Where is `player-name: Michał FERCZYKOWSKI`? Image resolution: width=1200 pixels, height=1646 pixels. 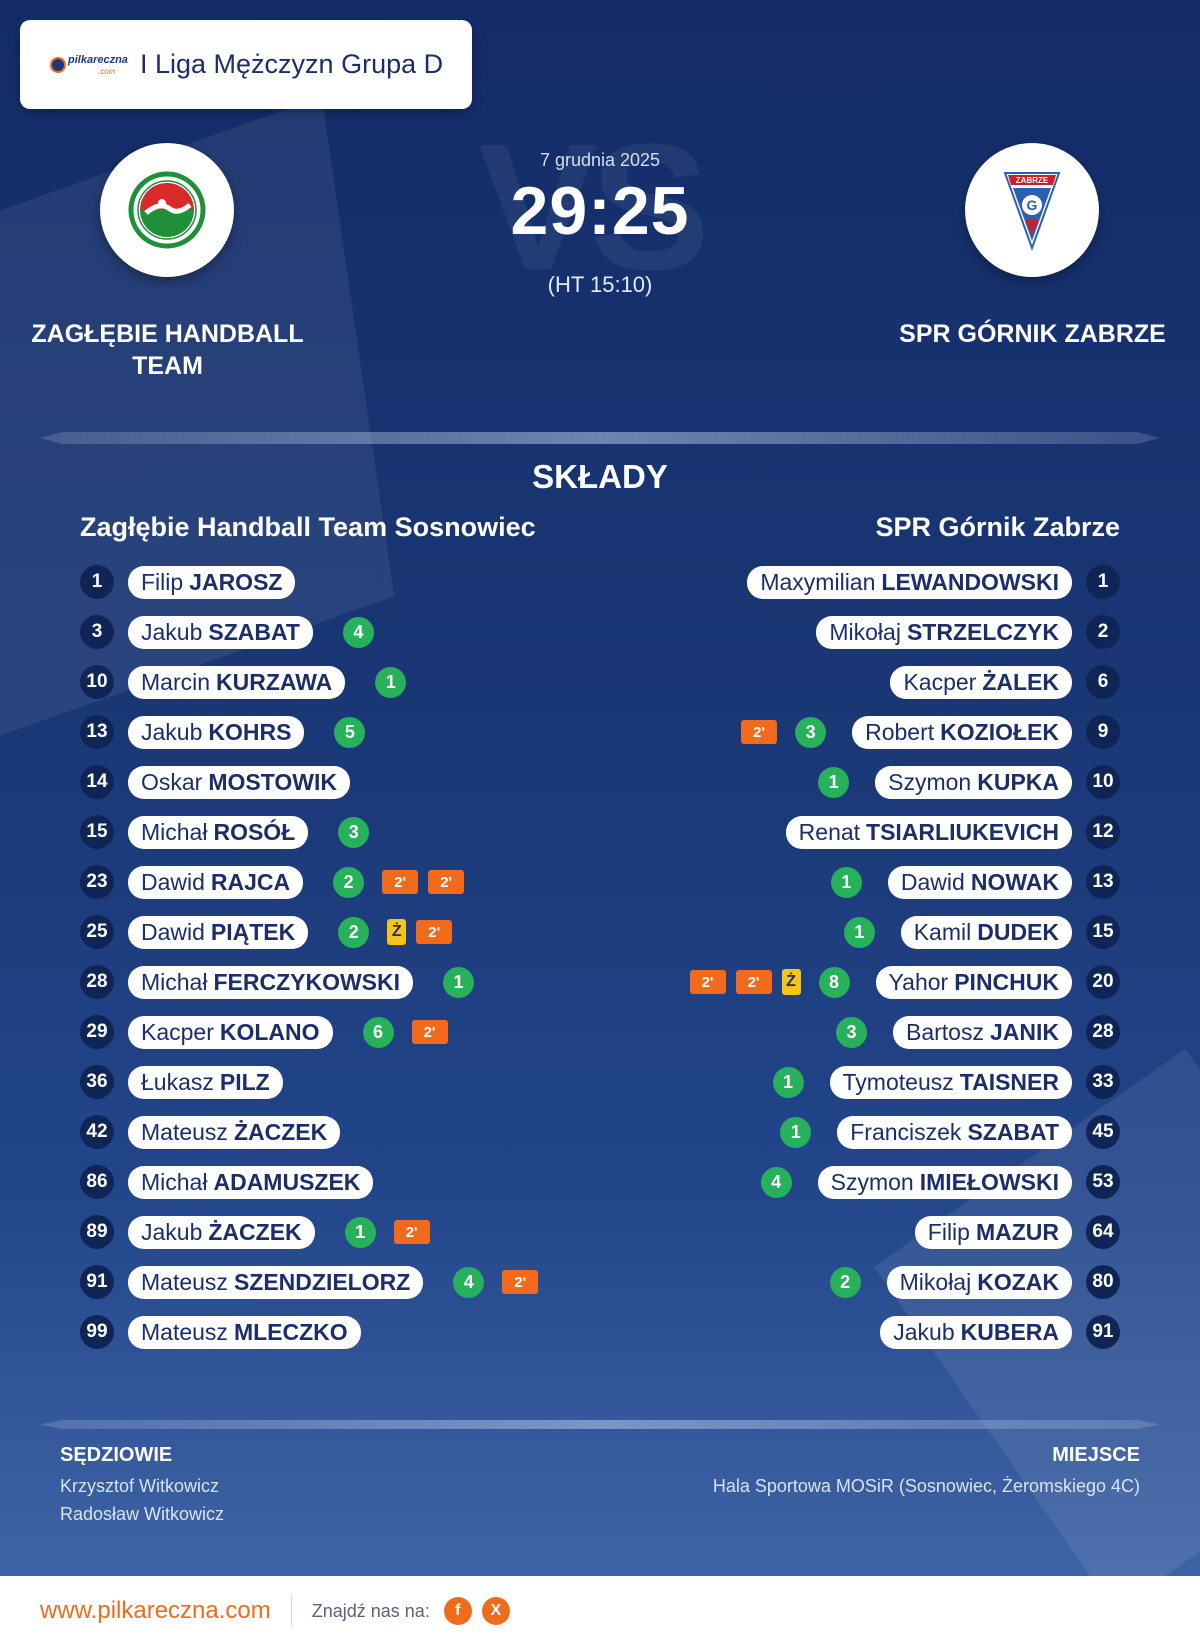
player-name: Michał FERCZYKOWSKI is located at coordinates (271, 982).